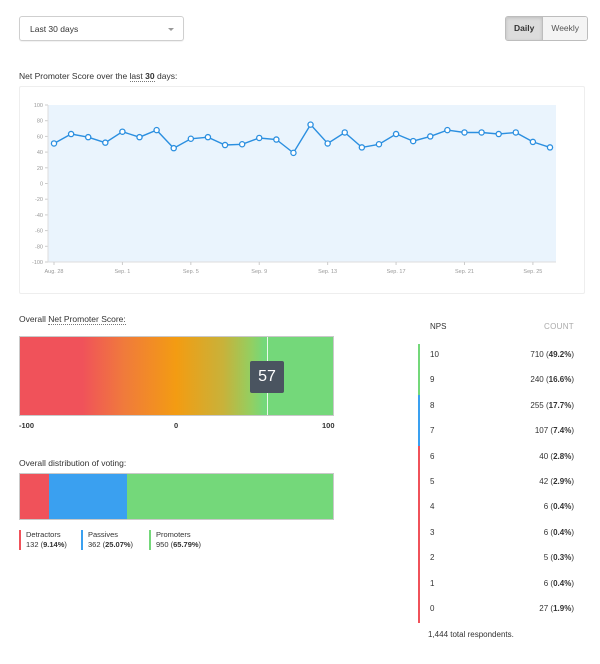 The image size is (600, 664). What do you see at coordinates (556, 456) in the screenshot?
I see `nps-count: 40 (2.8%)` at bounding box center [556, 456].